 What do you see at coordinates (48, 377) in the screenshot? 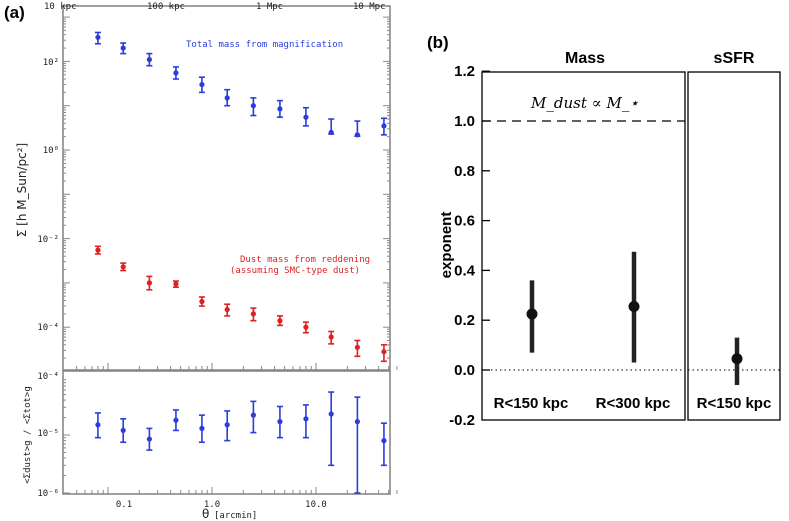
I see `lower-y-tick-1e-4: 10⁻⁴` at bounding box center [48, 377].